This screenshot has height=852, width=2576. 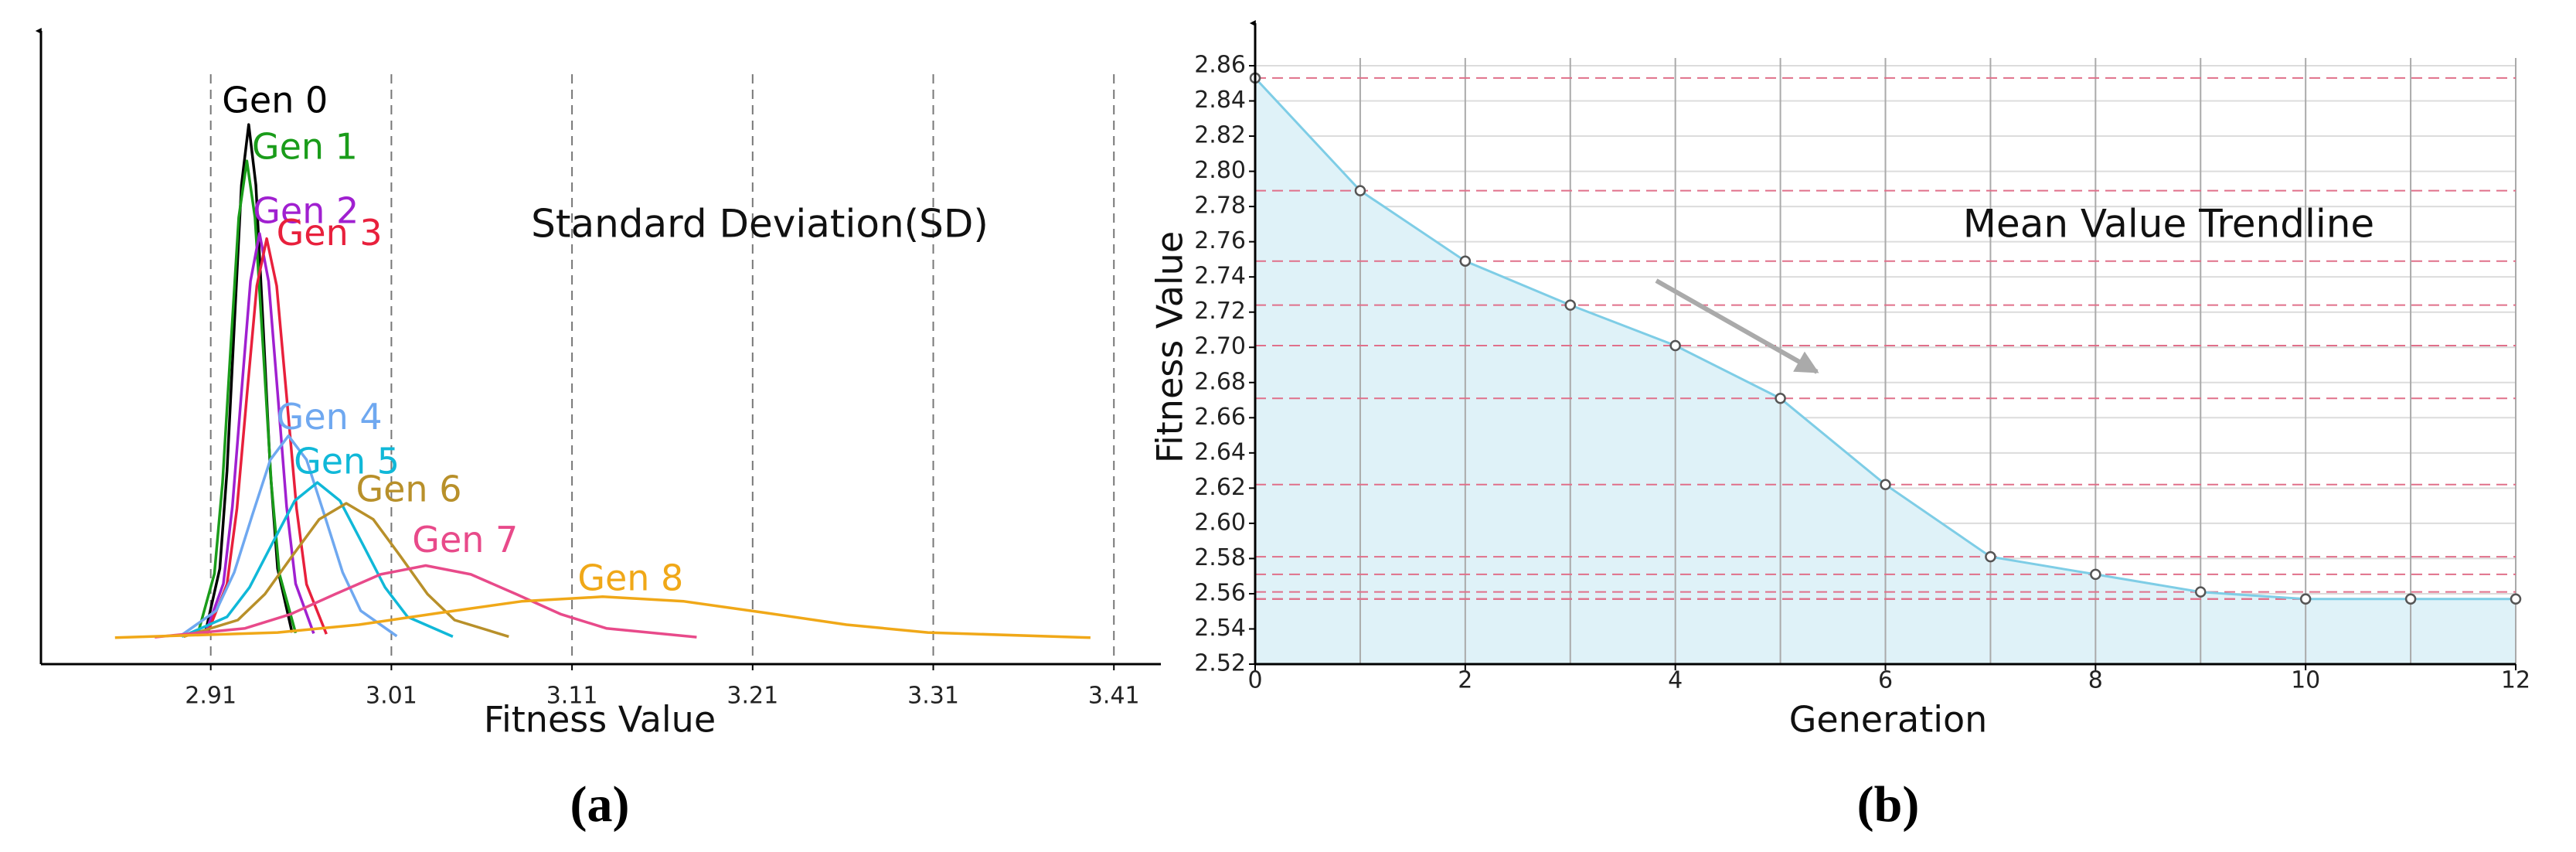 What do you see at coordinates (600, 804) in the screenshot?
I see `caption: (a)` at bounding box center [600, 804].